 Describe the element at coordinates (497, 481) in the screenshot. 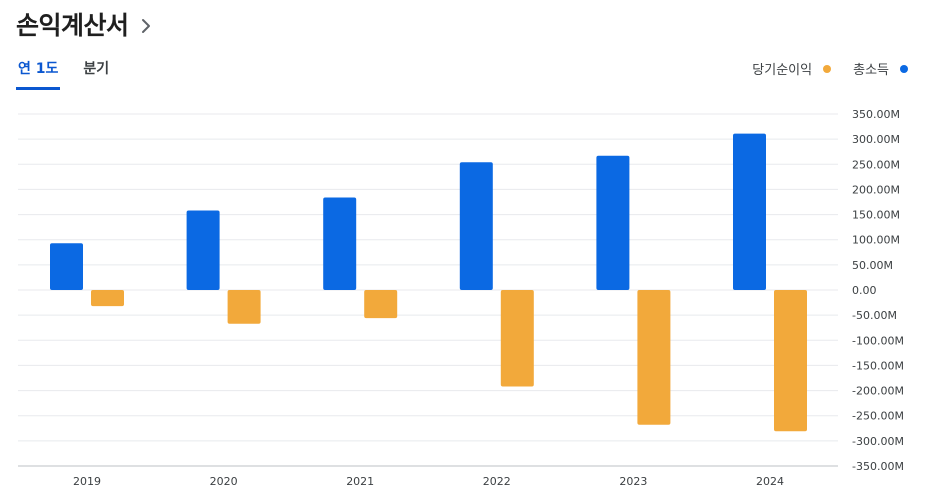

I see `x-tick-label: 2022` at that location.